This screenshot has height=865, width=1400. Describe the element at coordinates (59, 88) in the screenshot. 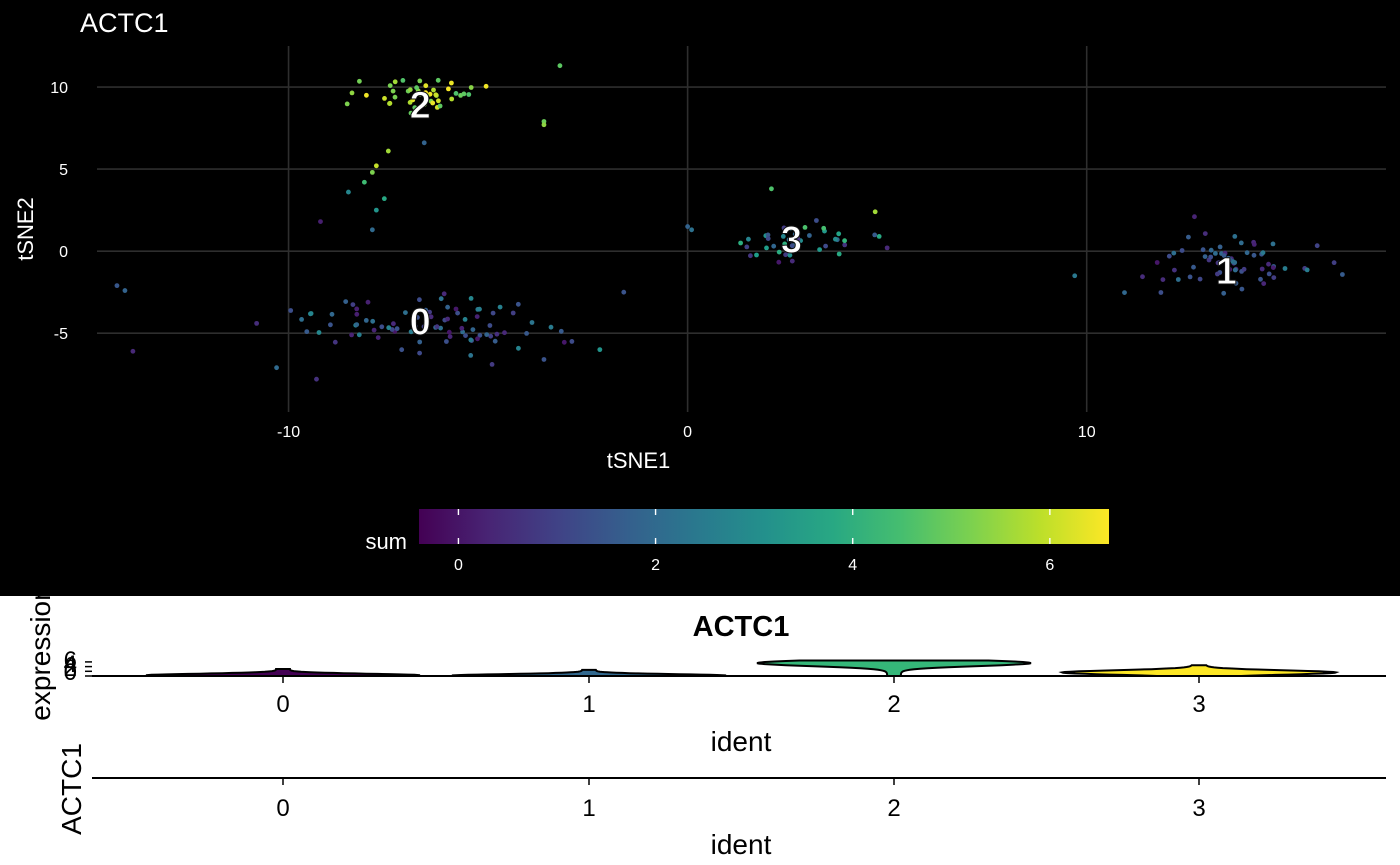

I see `y-tick-label: 10` at that location.